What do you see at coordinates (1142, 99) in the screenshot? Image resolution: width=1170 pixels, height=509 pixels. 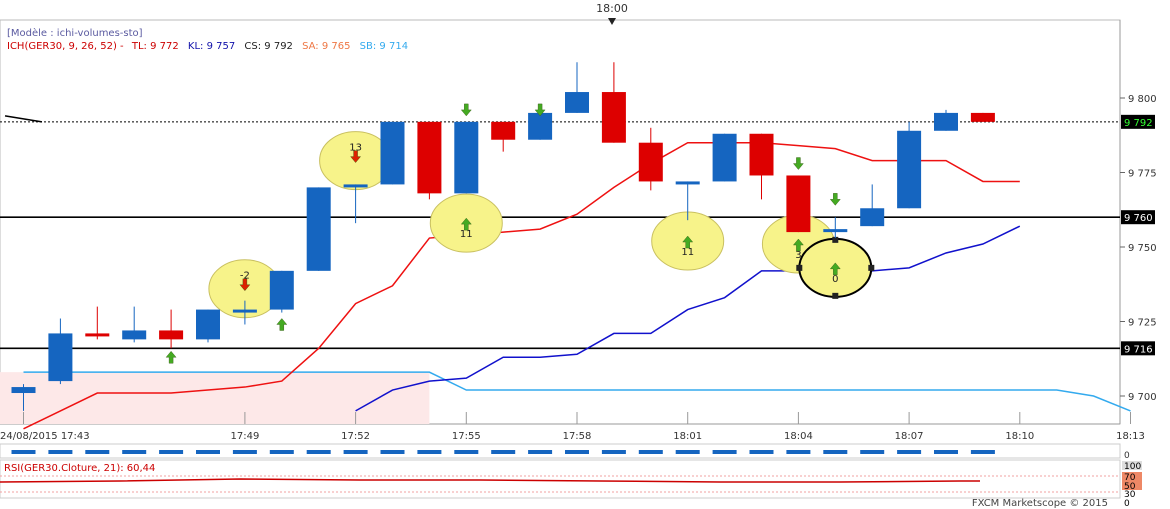 I see `y-tick-label: 9 800` at bounding box center [1142, 99].